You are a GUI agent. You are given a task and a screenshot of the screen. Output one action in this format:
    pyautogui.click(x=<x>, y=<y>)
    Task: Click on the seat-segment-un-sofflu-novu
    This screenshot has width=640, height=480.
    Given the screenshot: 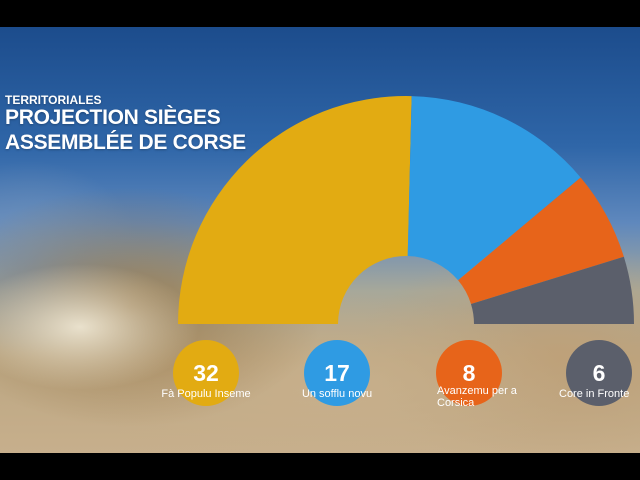 What is the action you would take?
    pyautogui.click(x=494, y=188)
    